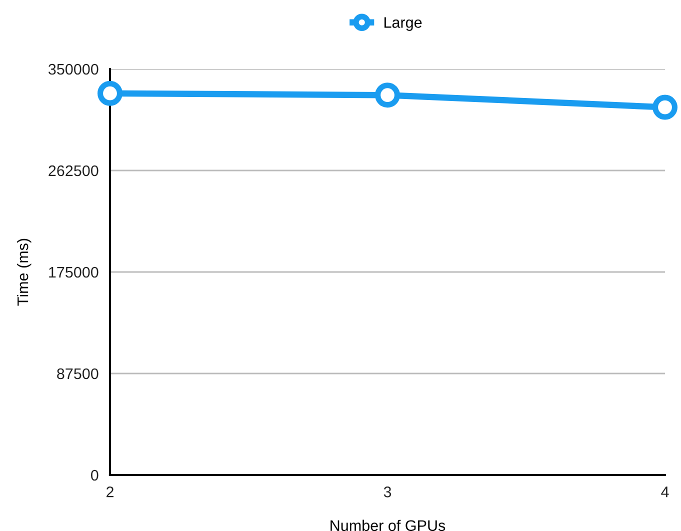 The height and width of the screenshot is (531, 681). I want to click on y-tick-label: 175000, so click(73, 272).